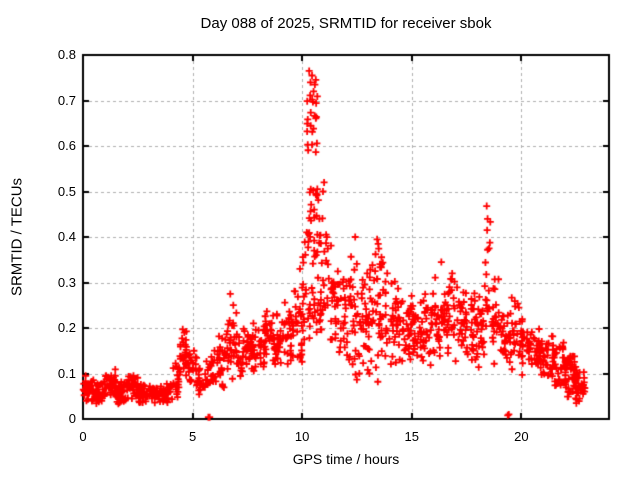 The height and width of the screenshot is (480, 640). What do you see at coordinates (66, 327) in the screenshot?
I see `y-tick-label: 0.2` at bounding box center [66, 327].